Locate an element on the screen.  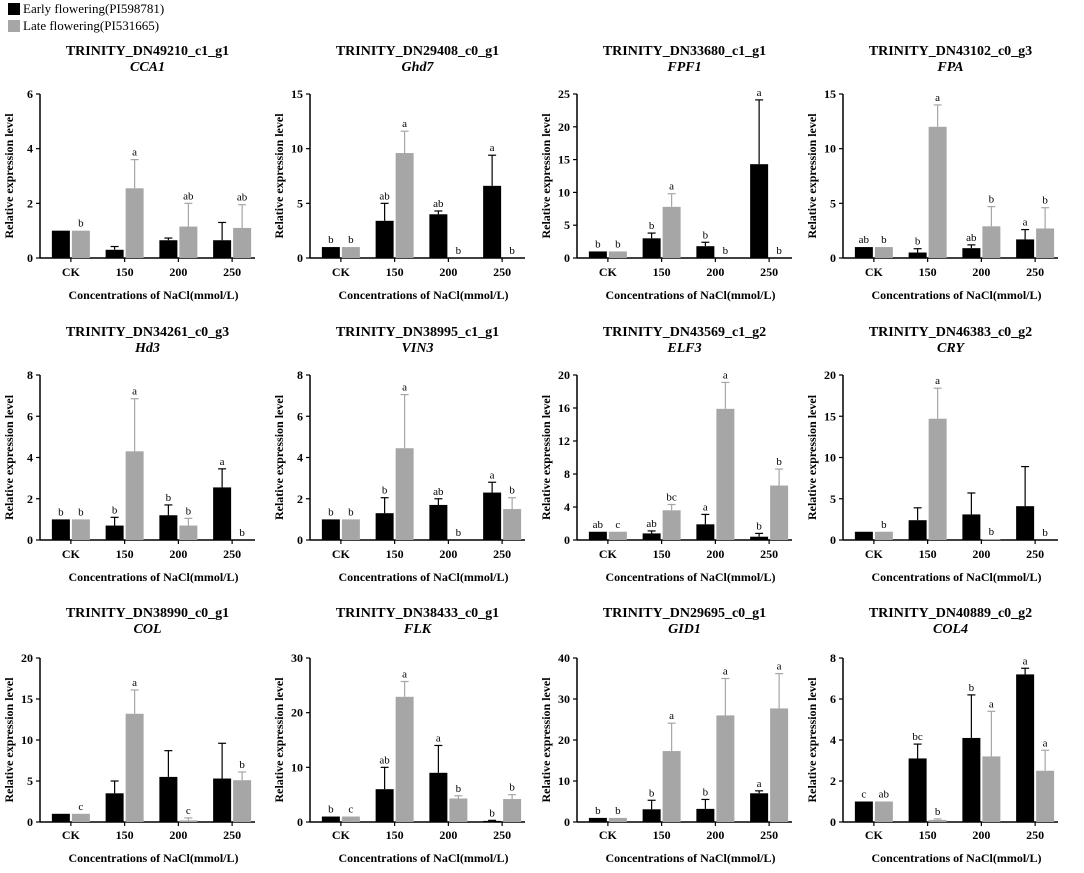
significance-letter: bc is located at coordinates (671, 498).